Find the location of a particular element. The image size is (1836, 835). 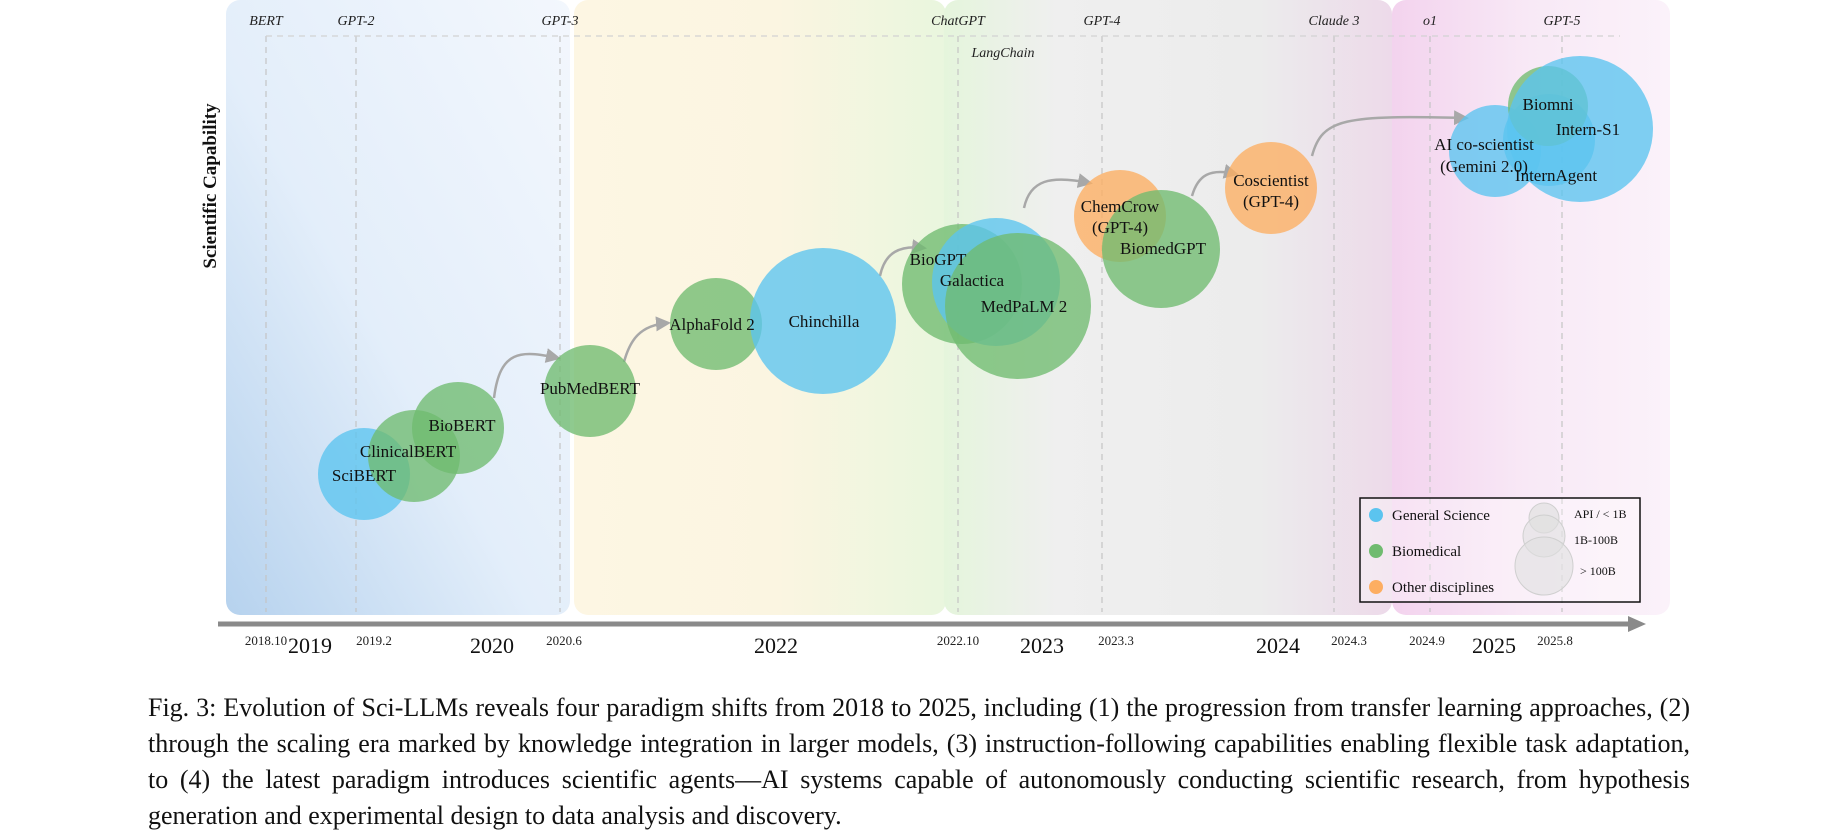

legend-dot-other is located at coordinates (1376, 587).